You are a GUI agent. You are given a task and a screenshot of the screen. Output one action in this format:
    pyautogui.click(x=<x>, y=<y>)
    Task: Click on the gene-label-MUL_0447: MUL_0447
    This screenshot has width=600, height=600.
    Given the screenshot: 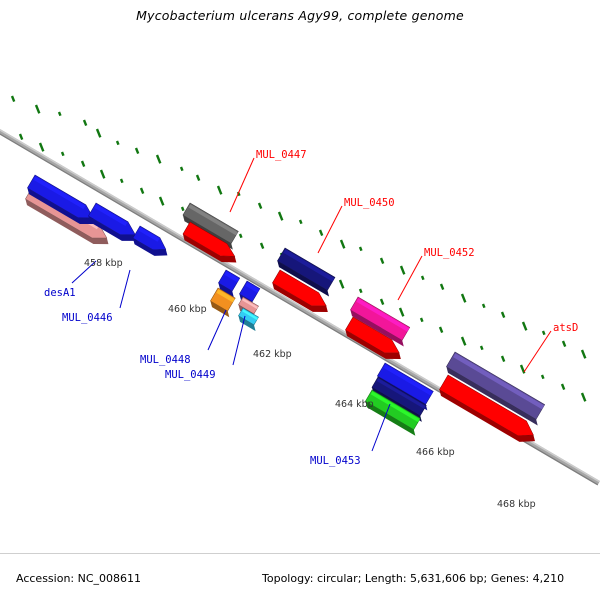 What is the action you would take?
    pyautogui.click(x=281, y=155)
    